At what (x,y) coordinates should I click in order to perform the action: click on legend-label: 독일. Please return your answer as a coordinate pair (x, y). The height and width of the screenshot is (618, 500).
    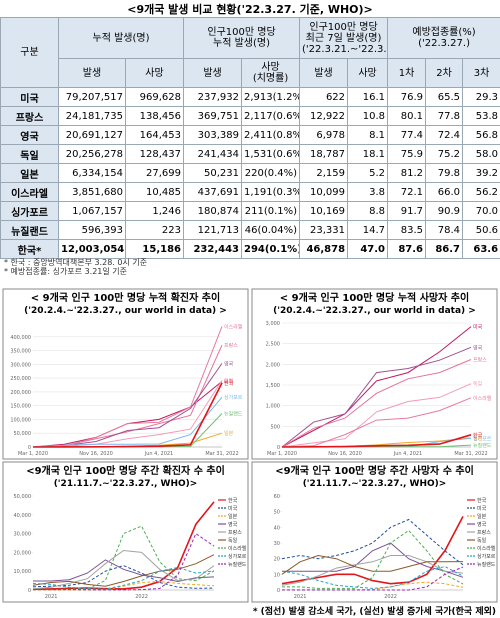
    Looking at the image, I should click on (233, 540).